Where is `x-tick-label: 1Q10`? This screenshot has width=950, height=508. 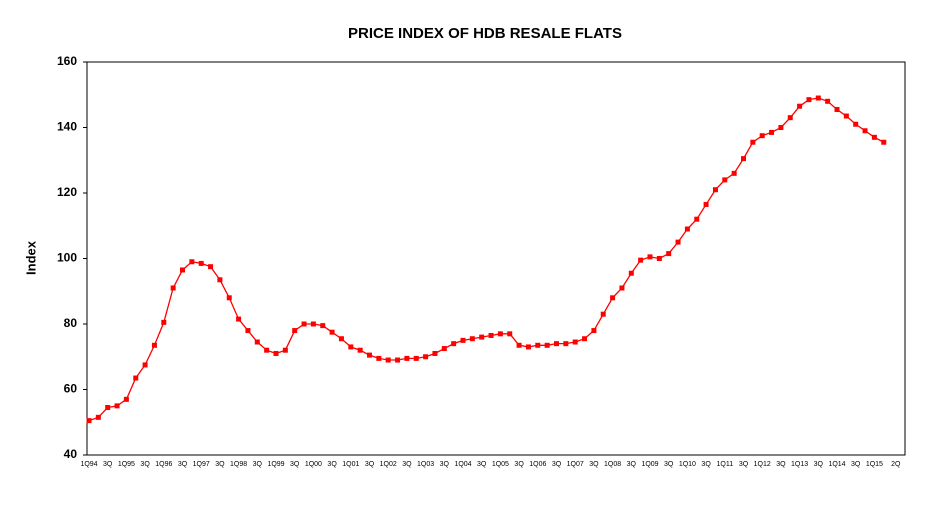 x-tick-label: 1Q10 is located at coordinates (687, 464).